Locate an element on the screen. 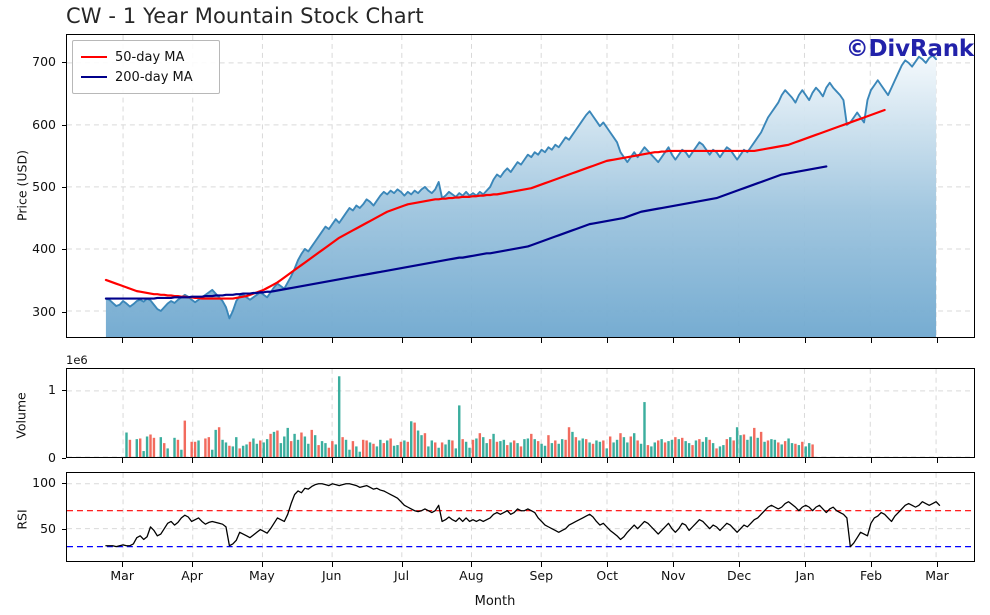 This screenshot has height=615, width=990. x-axis-tick: Jun is located at coordinates (331, 575).